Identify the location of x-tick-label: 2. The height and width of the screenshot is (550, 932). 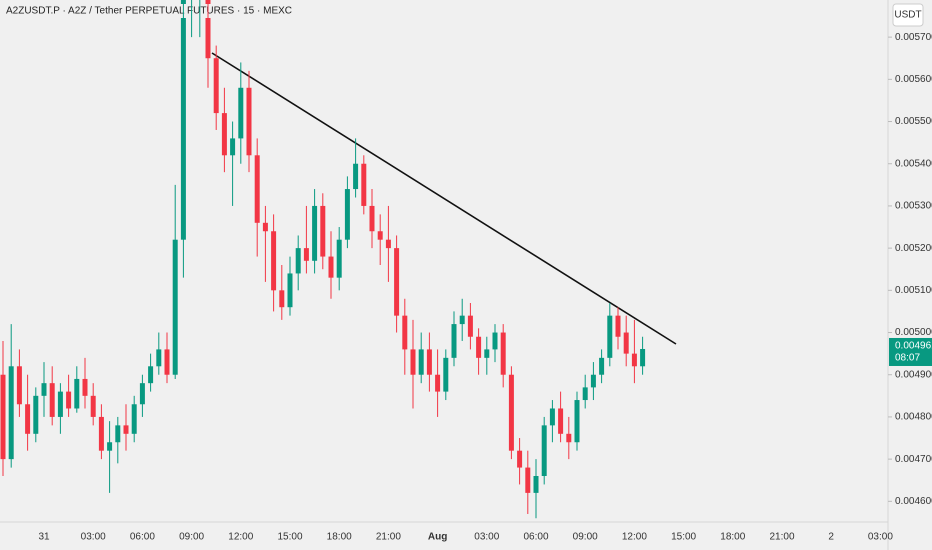
(831, 537).